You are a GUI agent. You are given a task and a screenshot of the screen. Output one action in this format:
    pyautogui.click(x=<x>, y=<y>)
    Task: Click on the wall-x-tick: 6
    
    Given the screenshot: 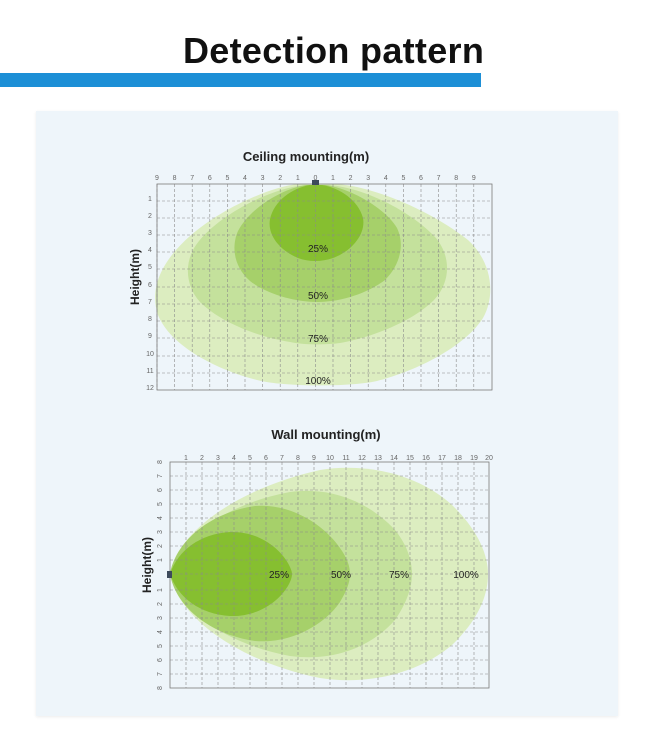 What is the action you would take?
    pyautogui.click(x=266, y=458)
    